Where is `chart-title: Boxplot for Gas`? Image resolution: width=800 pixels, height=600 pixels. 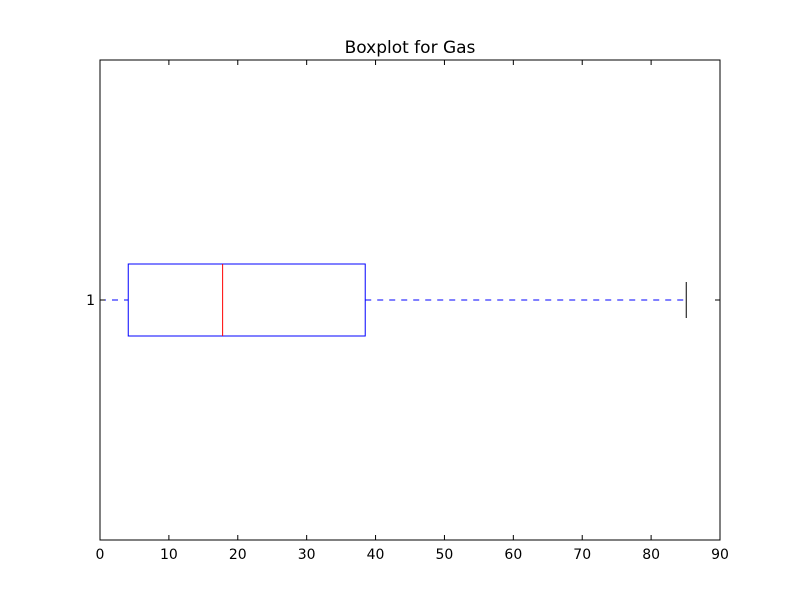
chart-title: Boxplot for Gas is located at coordinates (410, 48).